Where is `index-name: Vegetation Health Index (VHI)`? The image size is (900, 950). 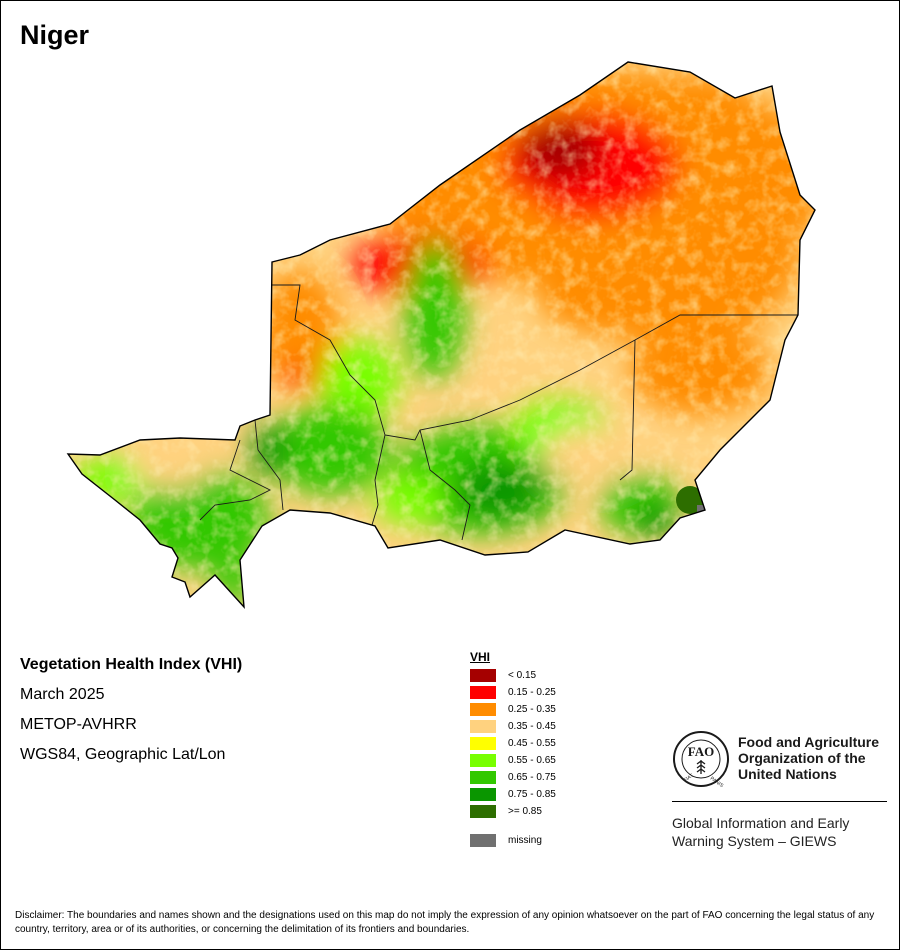
index-name: Vegetation Health Index (VHI) is located at coordinates (131, 664).